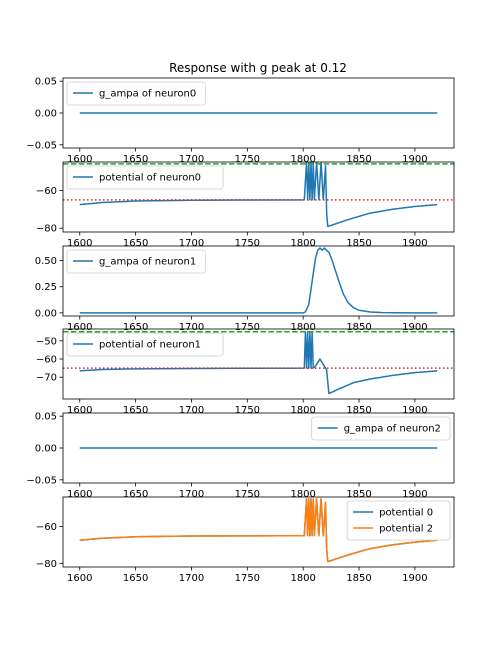 The image size is (504, 648). Describe the element at coordinates (358, 410) in the screenshot. I see `x-tick-label-3-5: 1850` at that location.